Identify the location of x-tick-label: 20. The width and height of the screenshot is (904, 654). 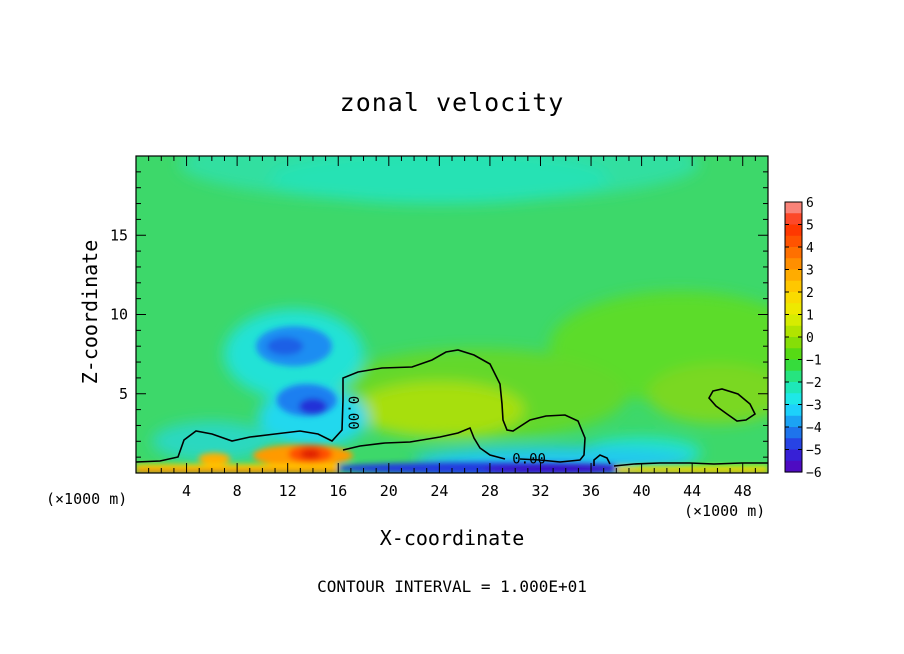
(389, 491).